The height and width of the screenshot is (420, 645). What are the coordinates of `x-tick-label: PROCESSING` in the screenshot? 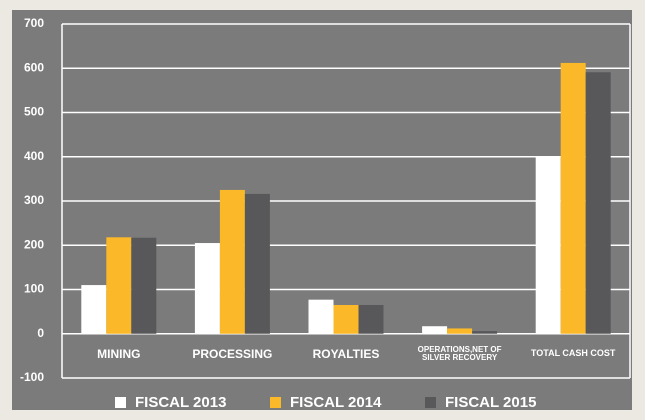 It's located at (232, 353).